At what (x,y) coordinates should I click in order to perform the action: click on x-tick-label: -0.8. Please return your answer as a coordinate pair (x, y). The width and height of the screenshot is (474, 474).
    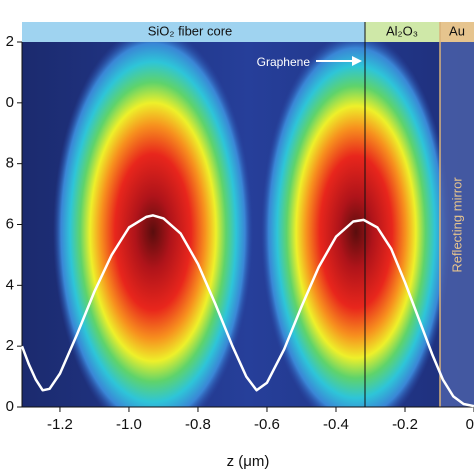
    Looking at the image, I should click on (198, 424).